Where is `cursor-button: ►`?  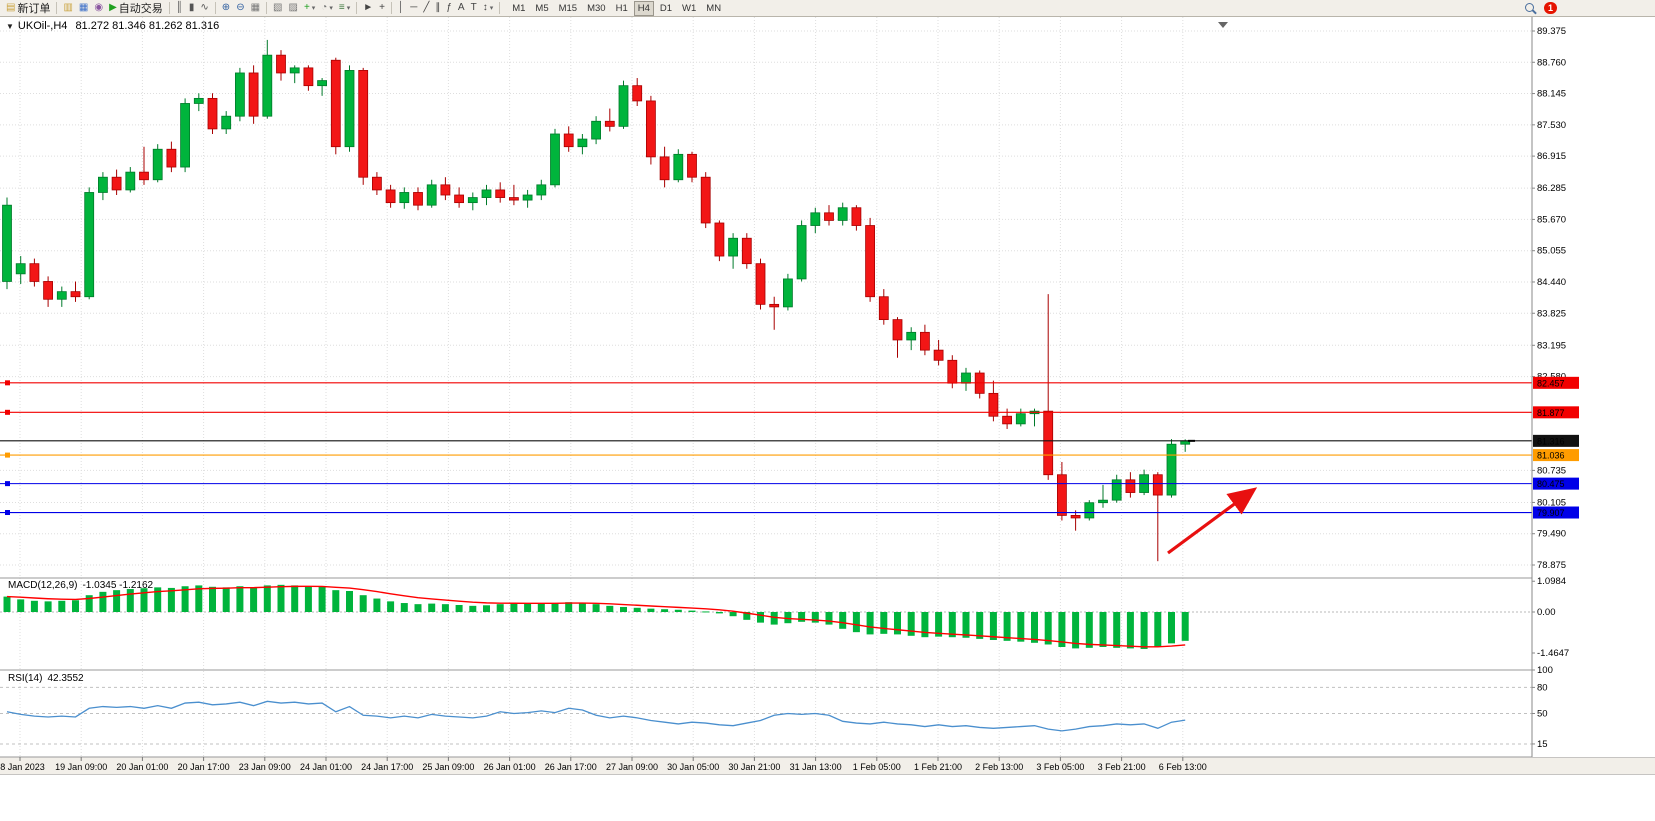
cursor-button: ► is located at coordinates (368, 8).